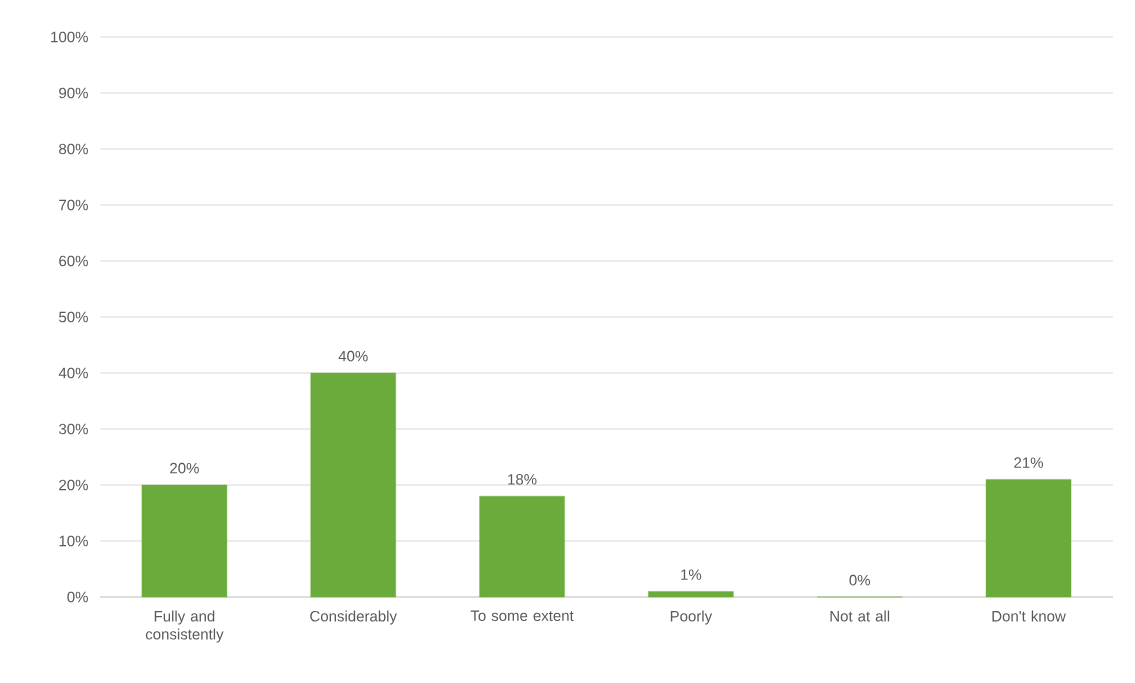 The height and width of the screenshot is (683, 1135). Describe the element at coordinates (73, 93) in the screenshot. I see `y-tick-label: 90%` at that location.